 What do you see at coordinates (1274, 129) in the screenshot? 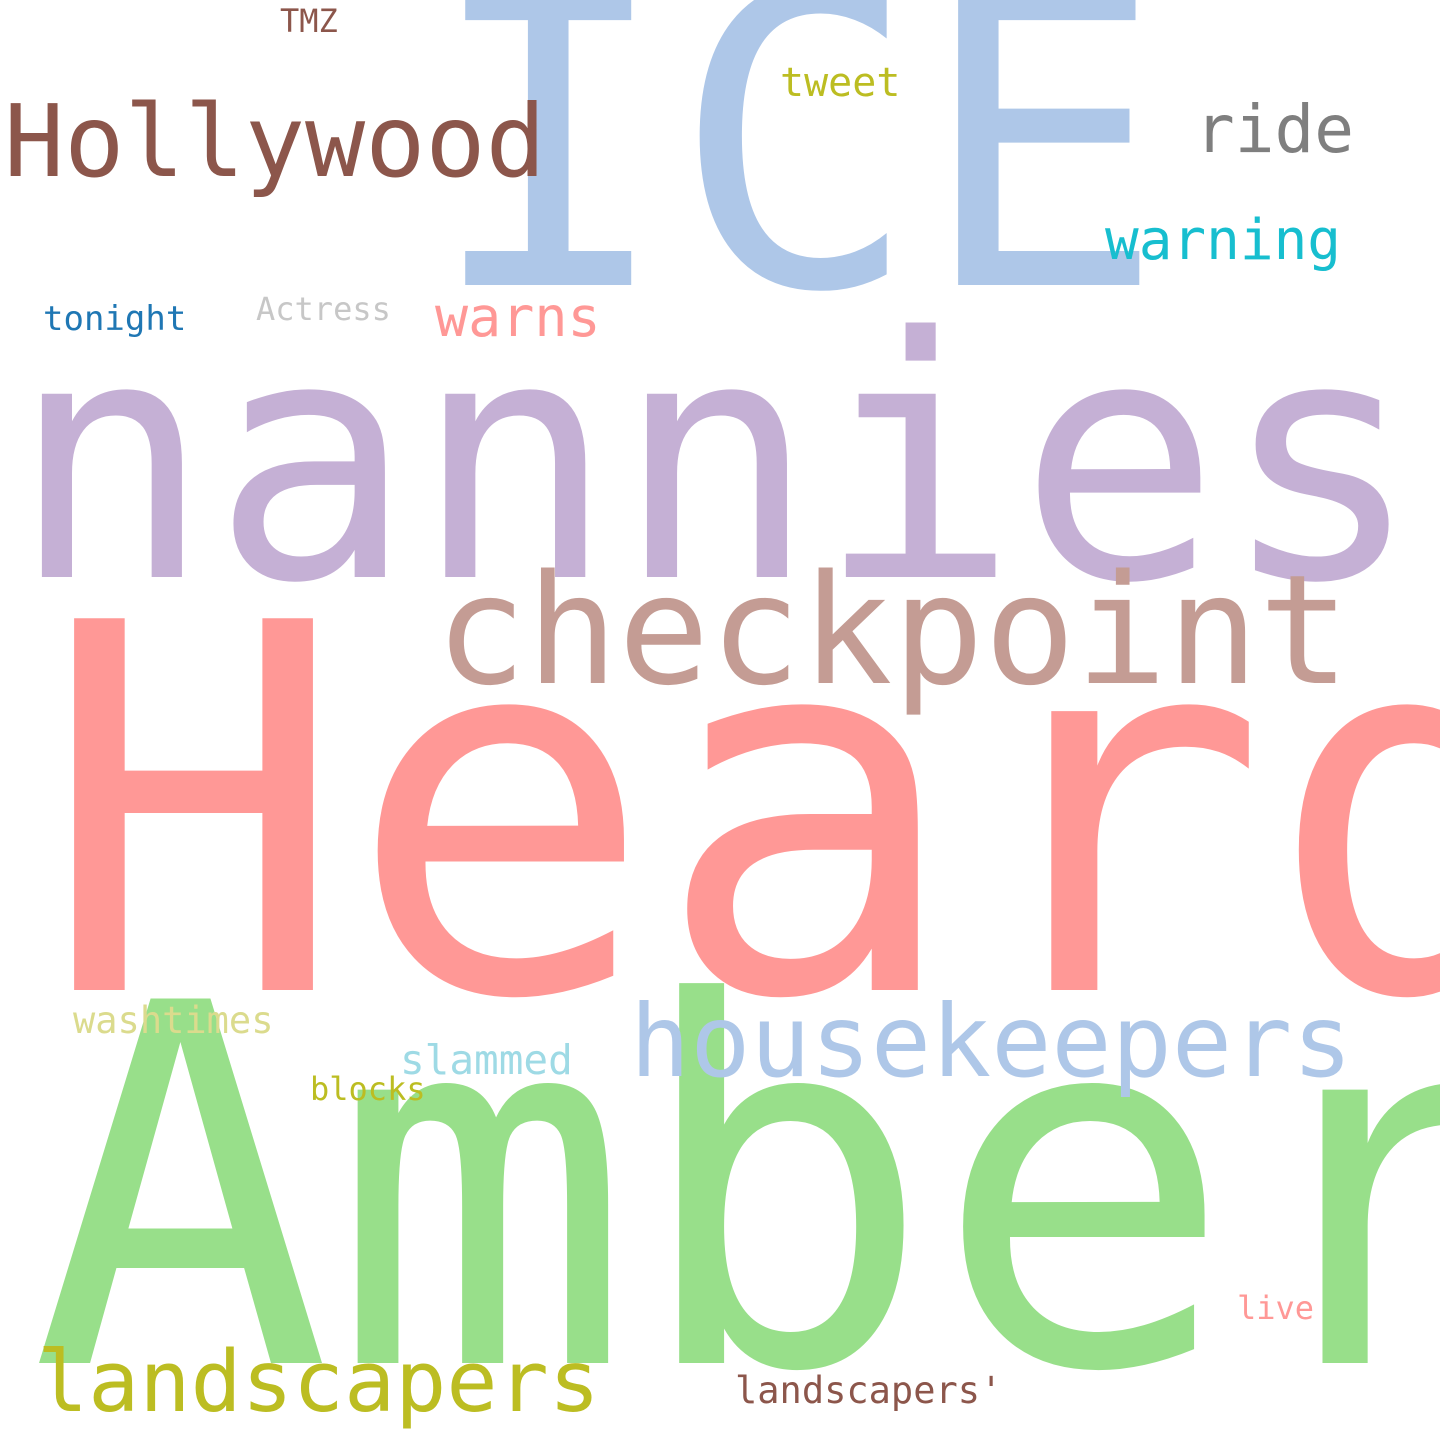
I see `word-ride: ride` at bounding box center [1274, 129].